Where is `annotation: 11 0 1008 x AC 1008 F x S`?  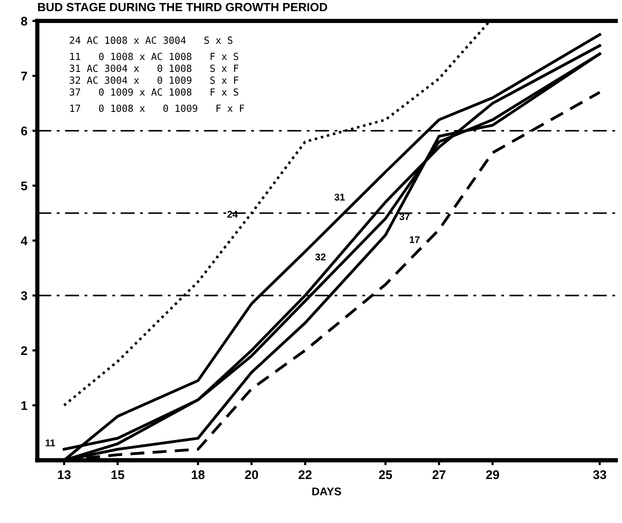
annotation: 11 0 1008 x AC 1008 F x S is located at coordinates (154, 56).